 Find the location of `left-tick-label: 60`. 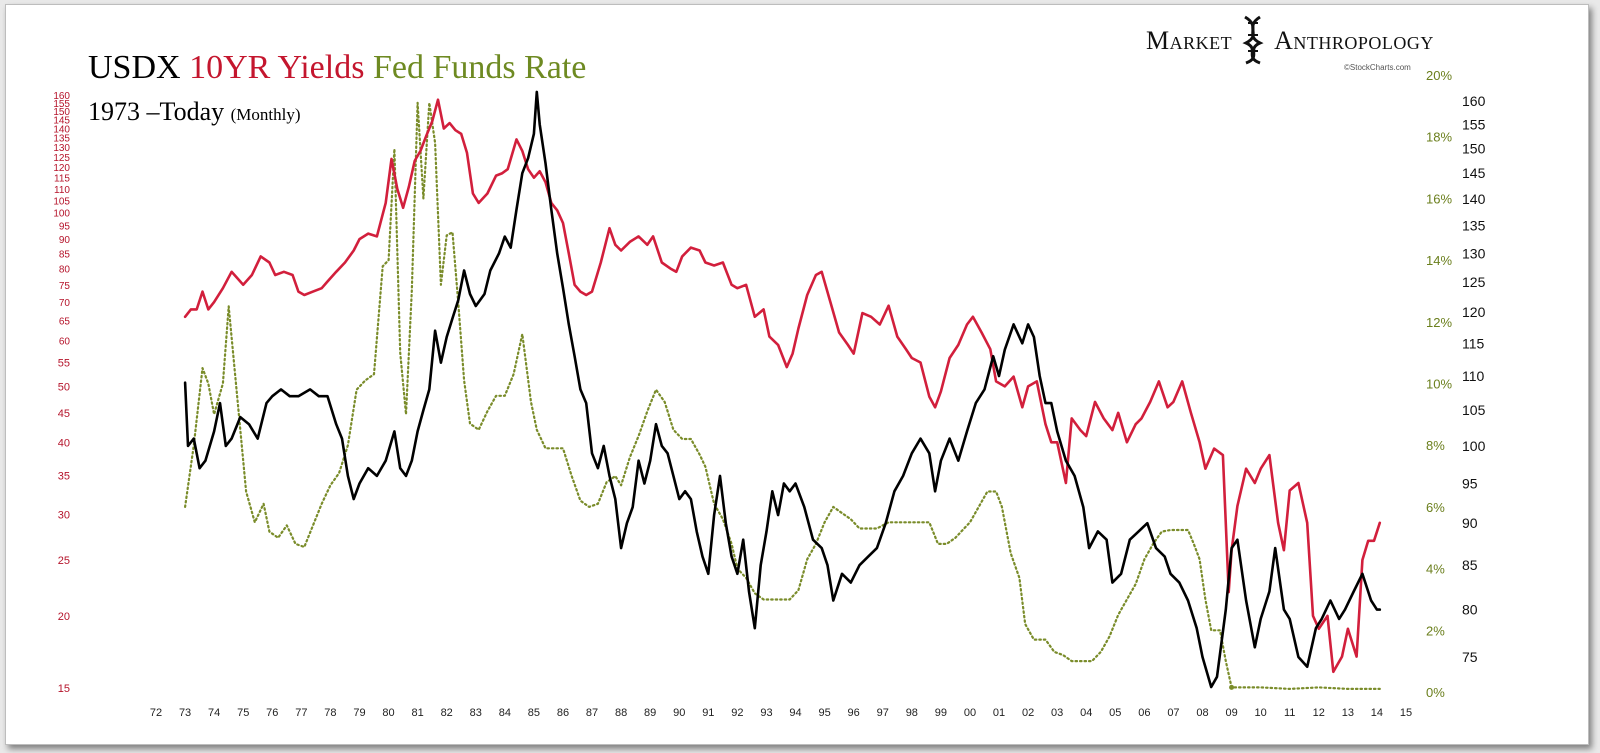

left-tick-label: 60 is located at coordinates (65, 342).